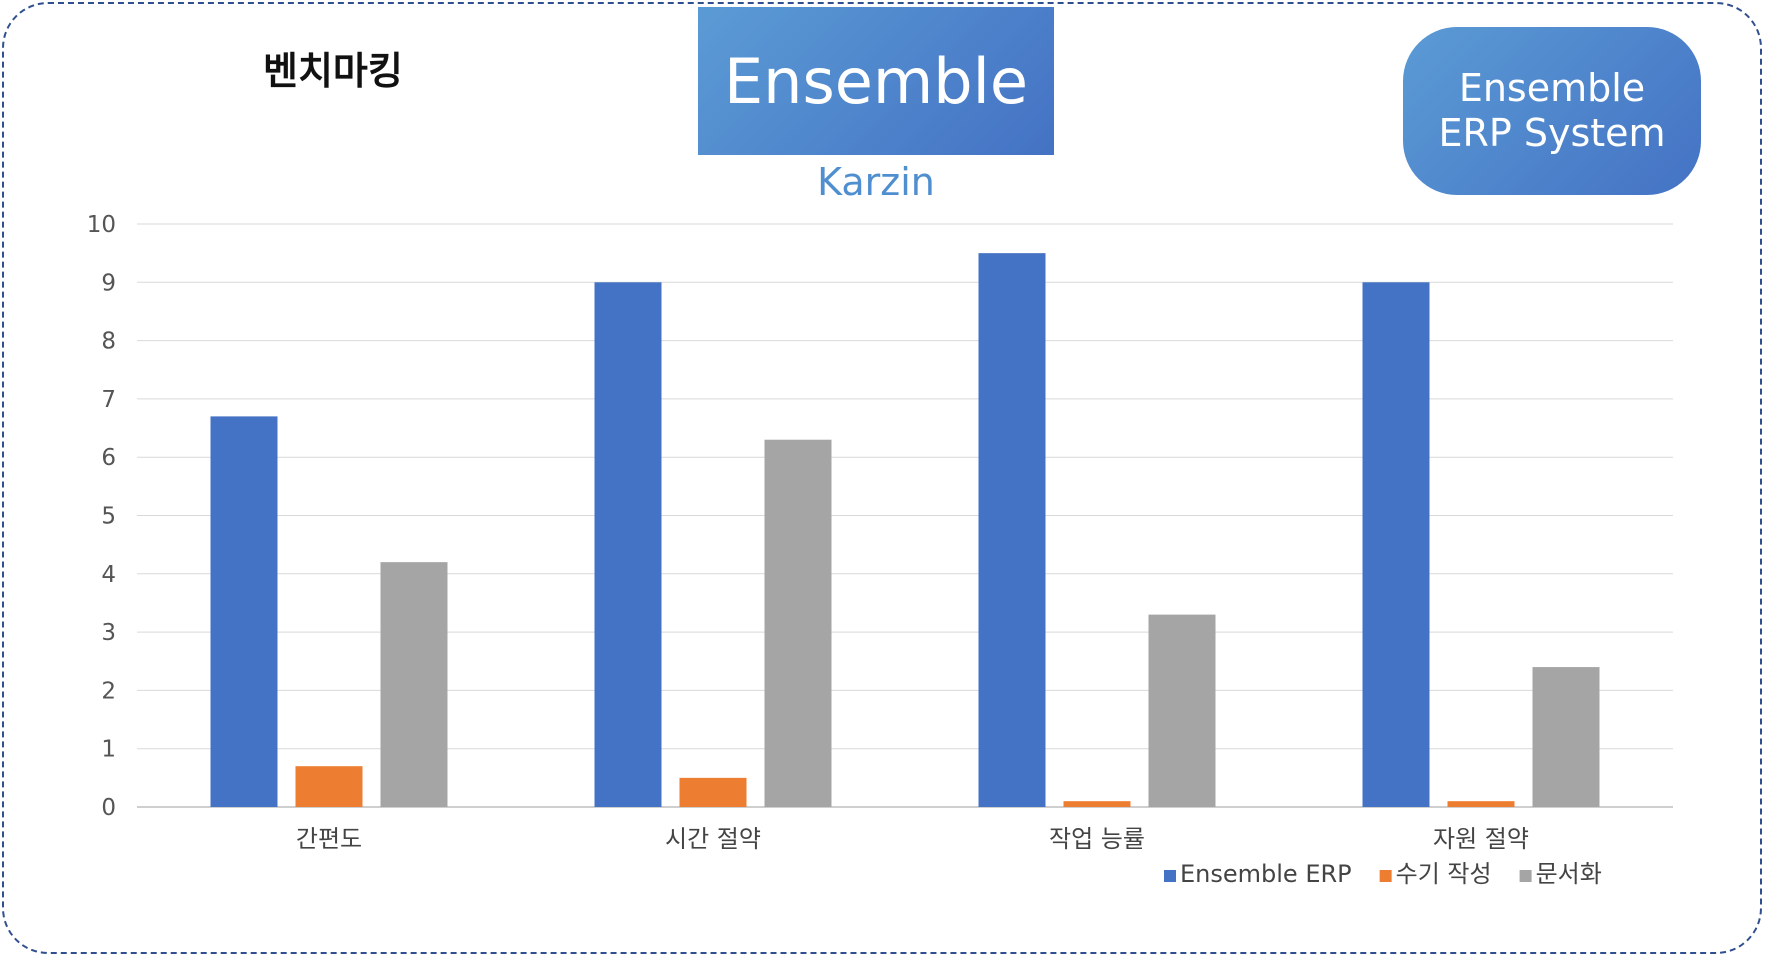 The image size is (1770, 964). What do you see at coordinates (108, 691) in the screenshot?
I see `y-tick-label: 2` at bounding box center [108, 691].